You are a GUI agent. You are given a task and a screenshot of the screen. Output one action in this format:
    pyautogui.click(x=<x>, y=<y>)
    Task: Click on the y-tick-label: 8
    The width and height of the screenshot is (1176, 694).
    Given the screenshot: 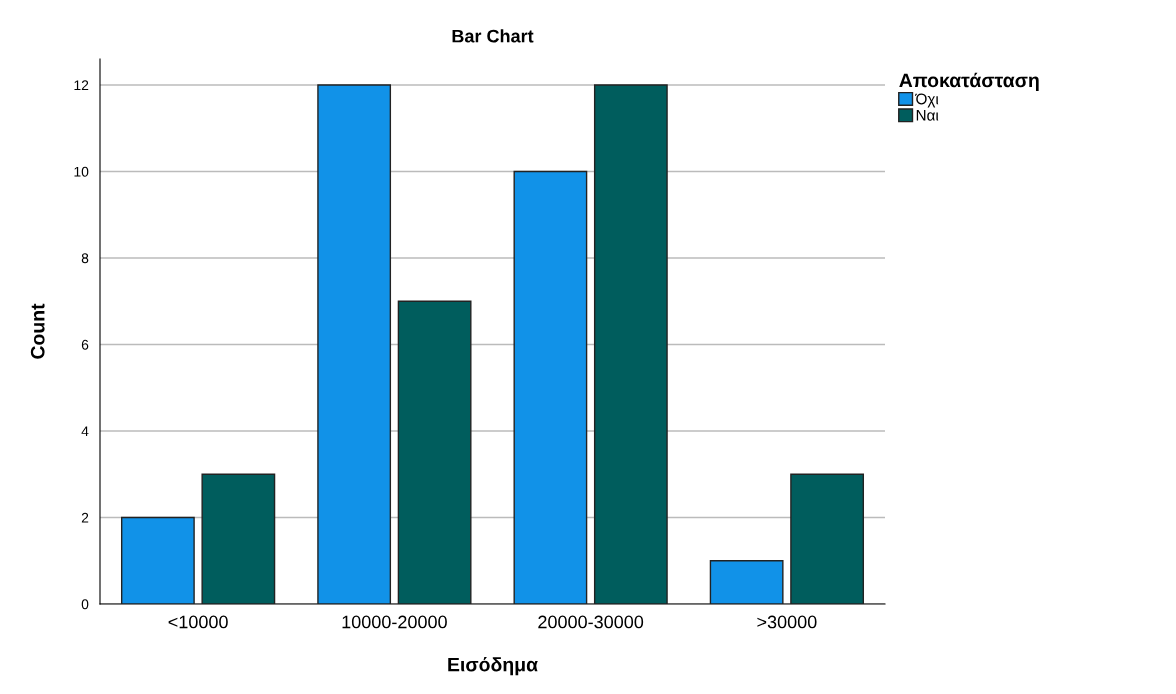 What is the action you would take?
    pyautogui.click(x=85, y=258)
    